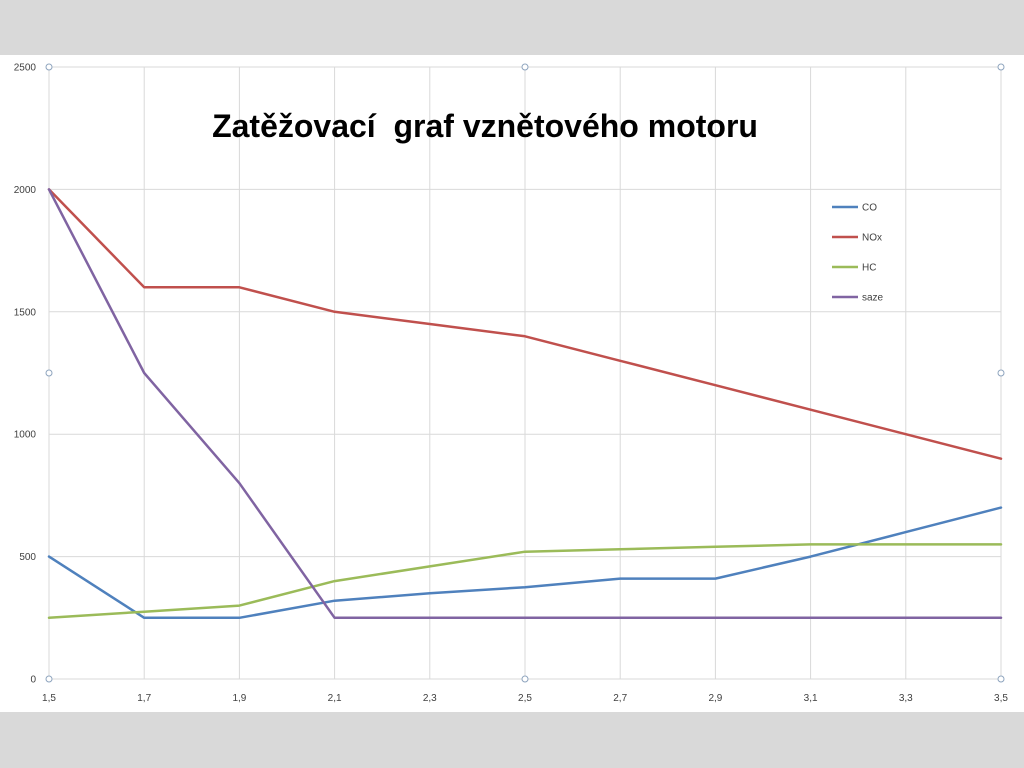  What do you see at coordinates (620, 698) in the screenshot?
I see `x-tick-label: 2,7` at bounding box center [620, 698].